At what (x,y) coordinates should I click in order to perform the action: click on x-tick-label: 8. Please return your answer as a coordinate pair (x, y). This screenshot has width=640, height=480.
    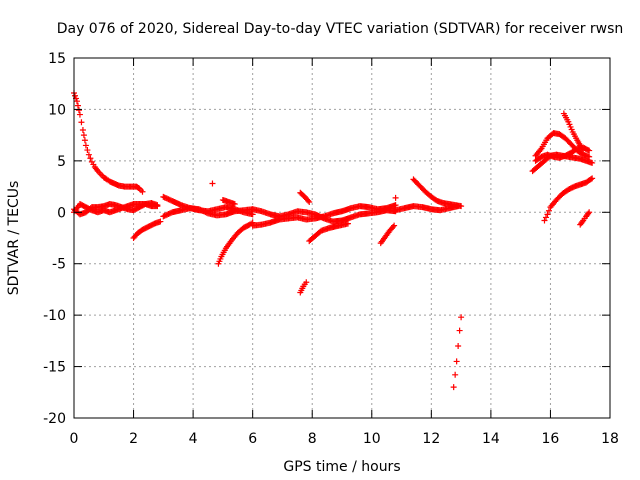
    Looking at the image, I should click on (312, 439).